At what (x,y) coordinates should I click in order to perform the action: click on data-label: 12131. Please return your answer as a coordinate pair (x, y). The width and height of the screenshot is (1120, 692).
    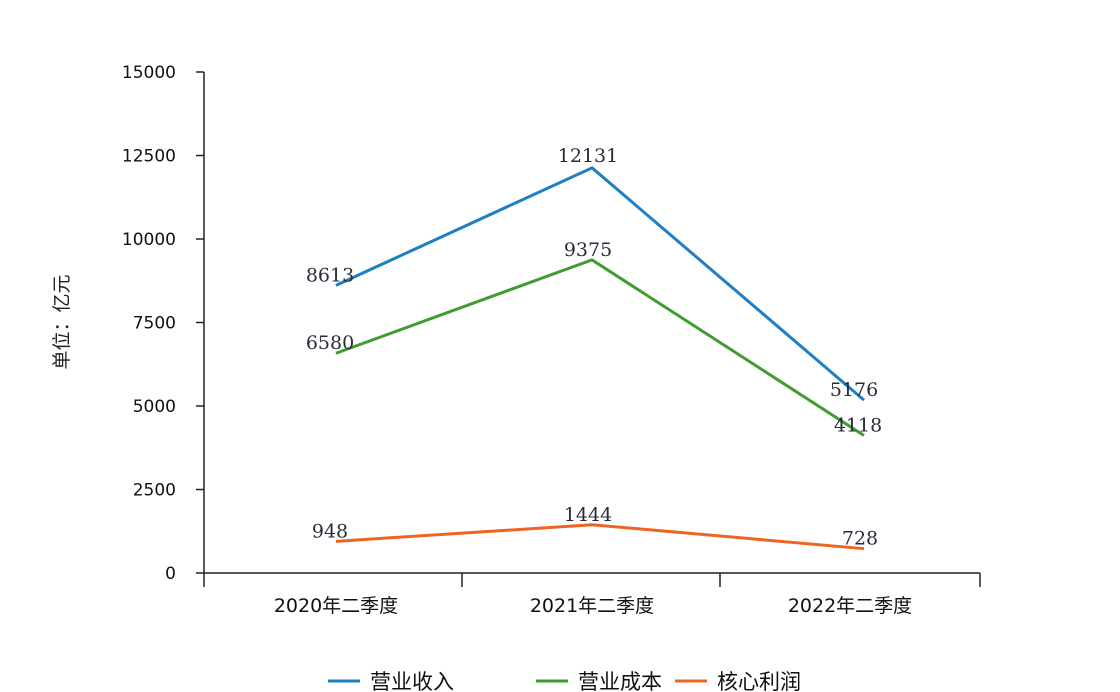
    Looking at the image, I should click on (588, 156).